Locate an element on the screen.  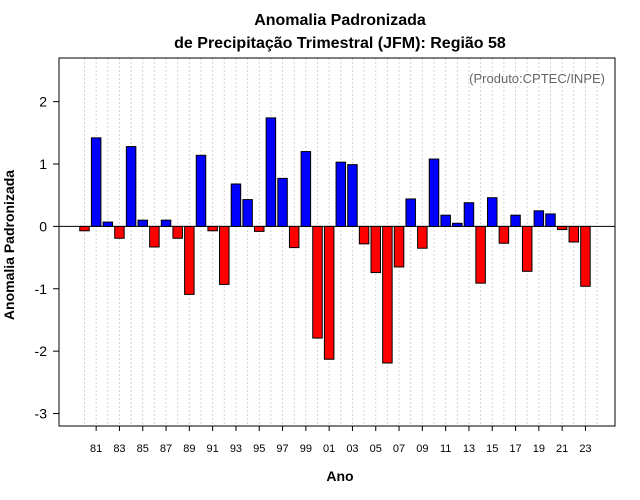
x-tick-label: 19 is located at coordinates (539, 449).